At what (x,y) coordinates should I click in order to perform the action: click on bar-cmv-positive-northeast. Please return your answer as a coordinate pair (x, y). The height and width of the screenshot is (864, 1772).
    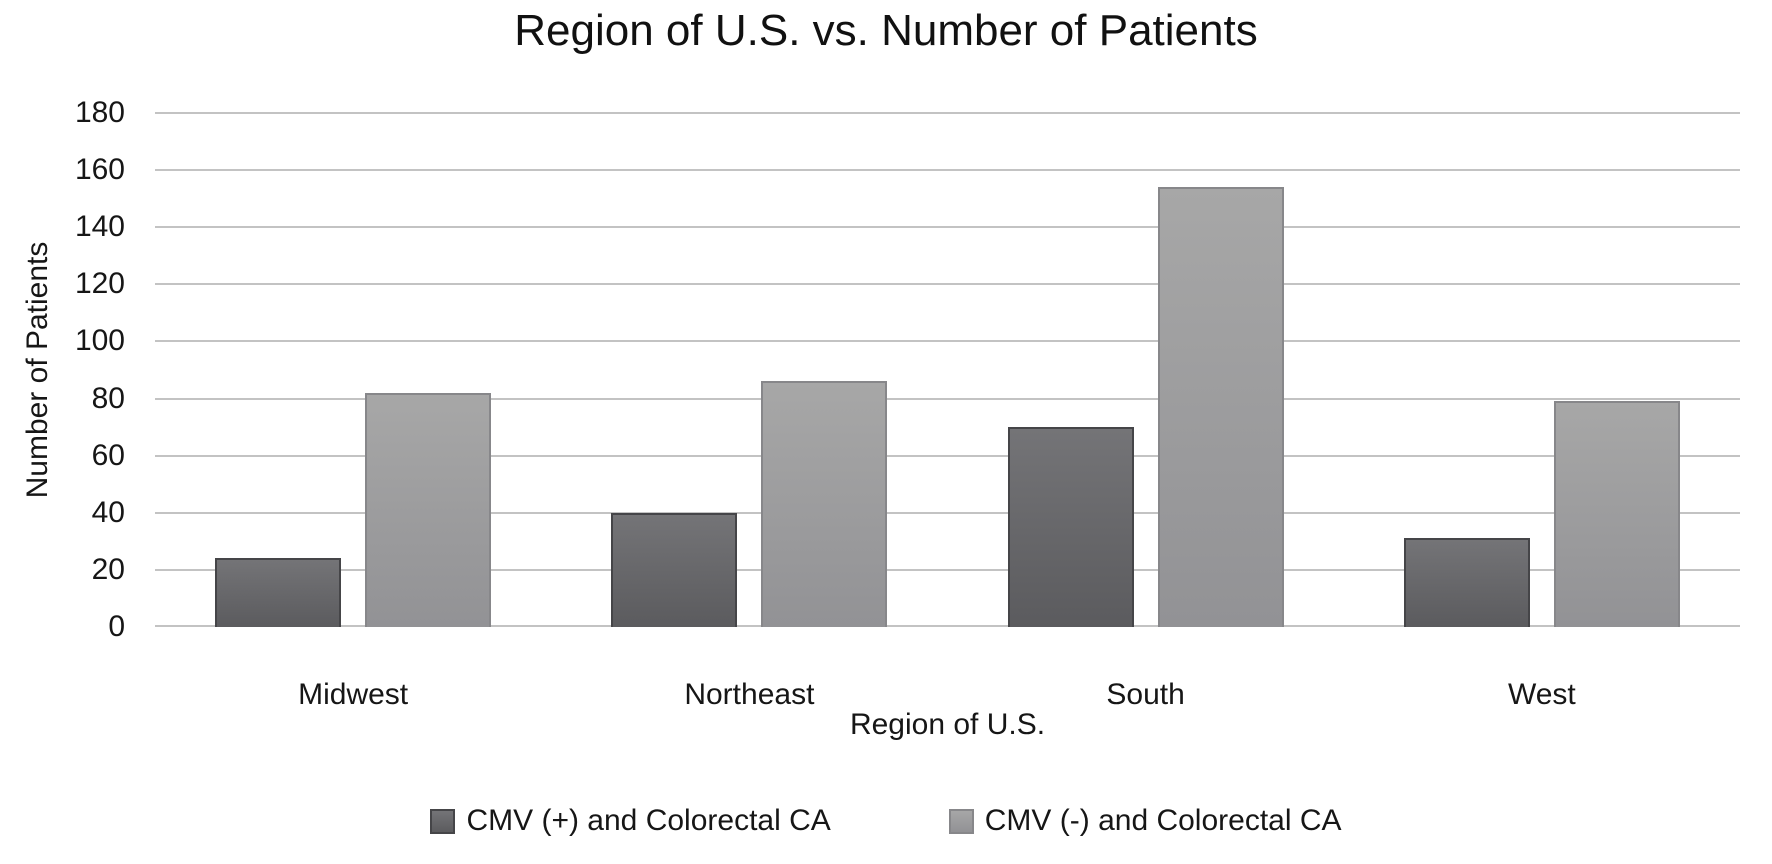
    Looking at the image, I should click on (674, 569).